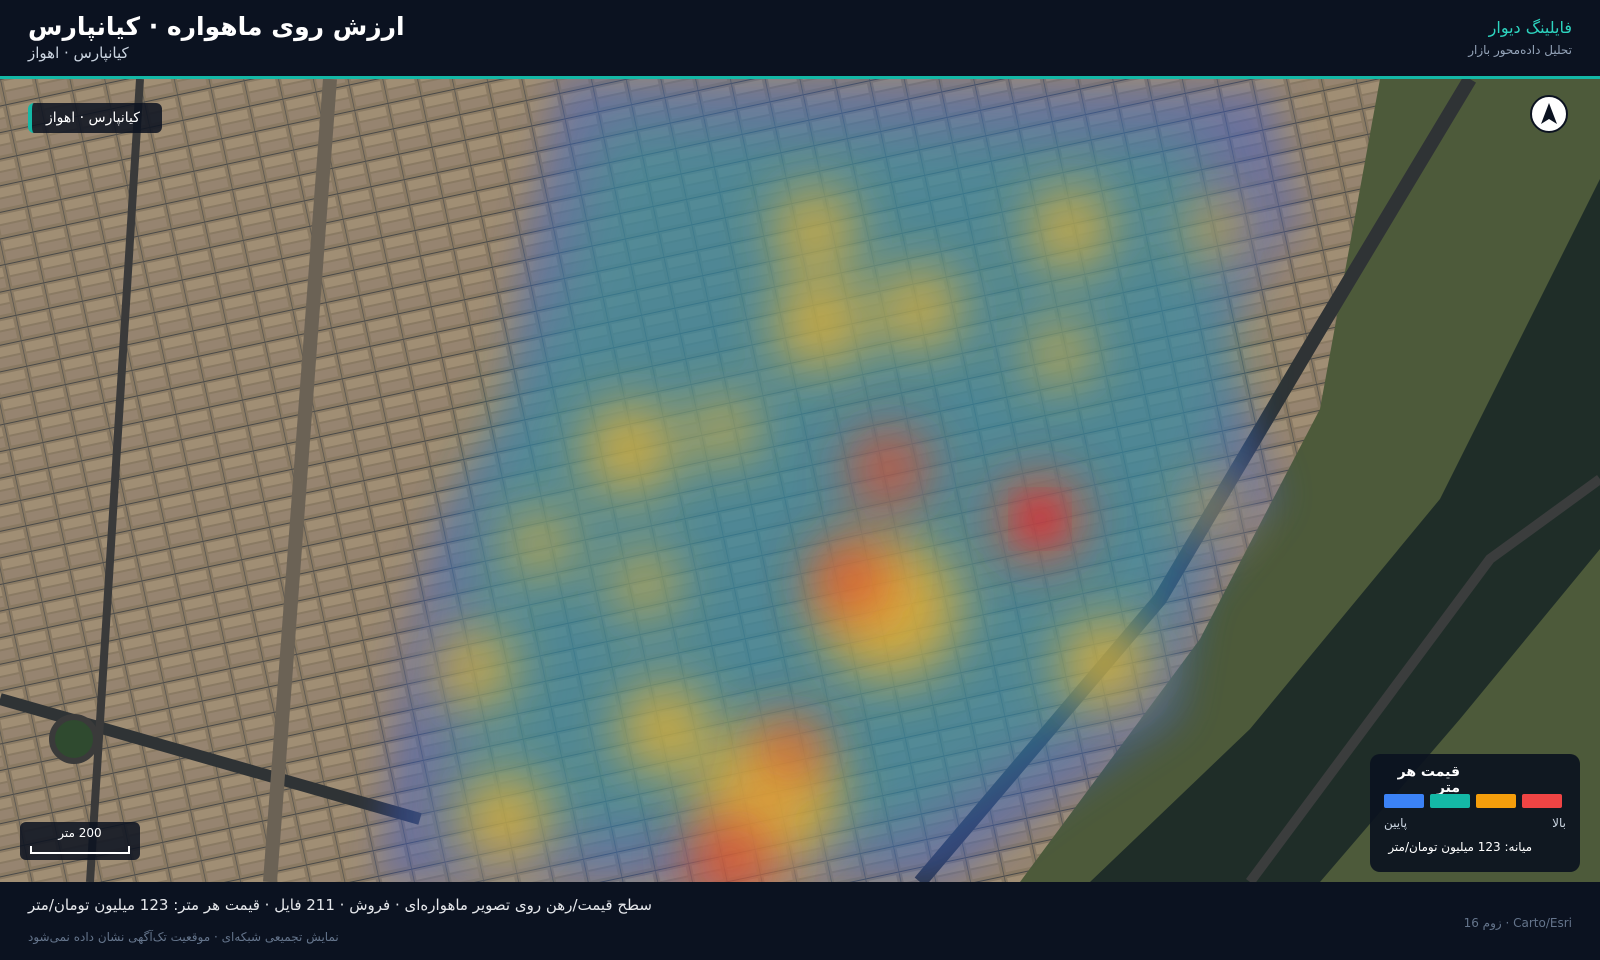 This screenshot has width=1600, height=960. Describe the element at coordinates (1460, 847) in the screenshot. I see `legend-median: میانه: 123 میلیون تومان/متر` at that location.